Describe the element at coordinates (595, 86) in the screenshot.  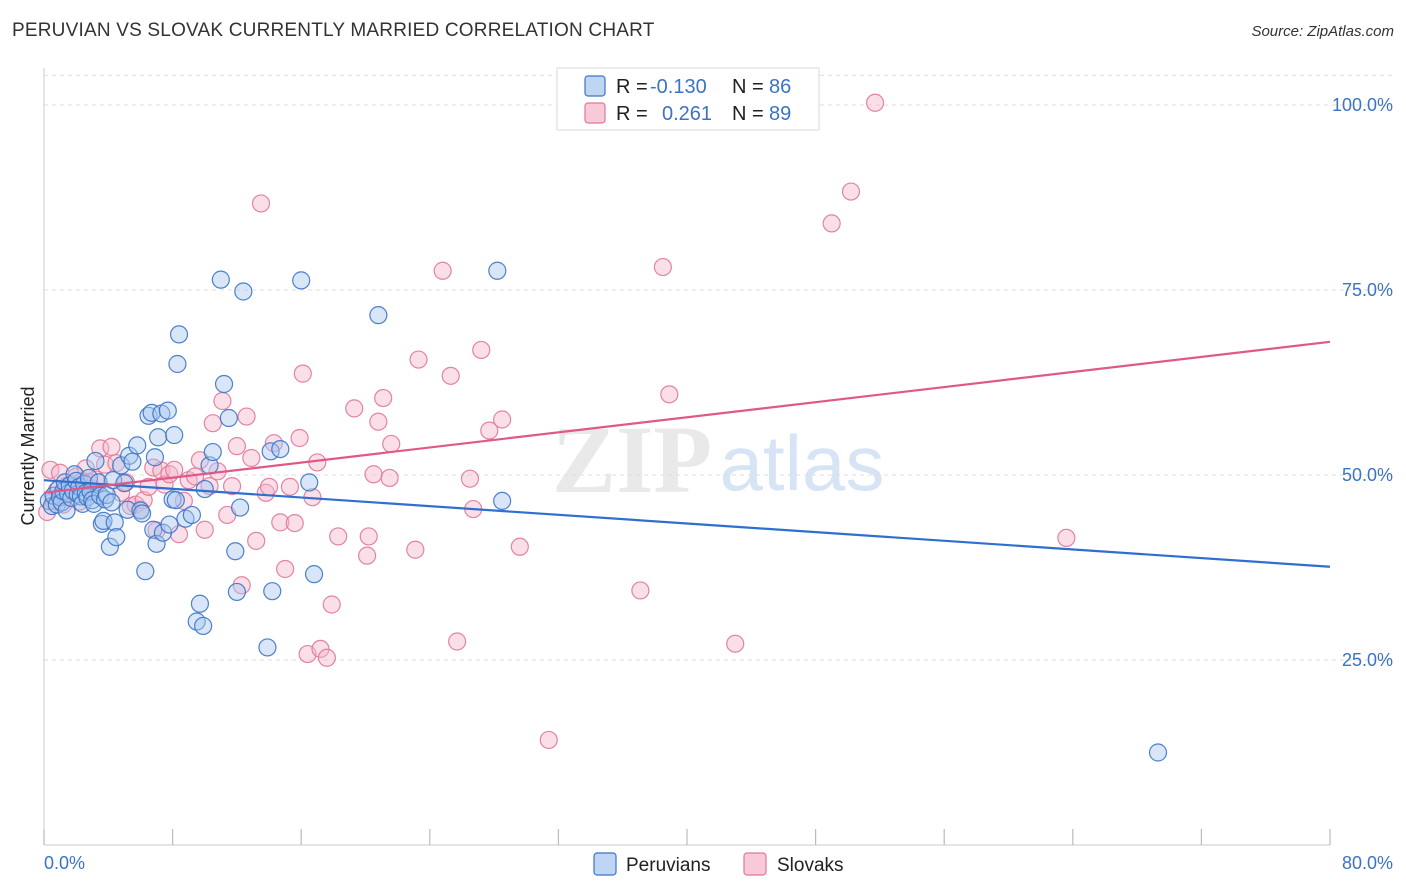
I see `legend-swatch-peruvians` at that location.